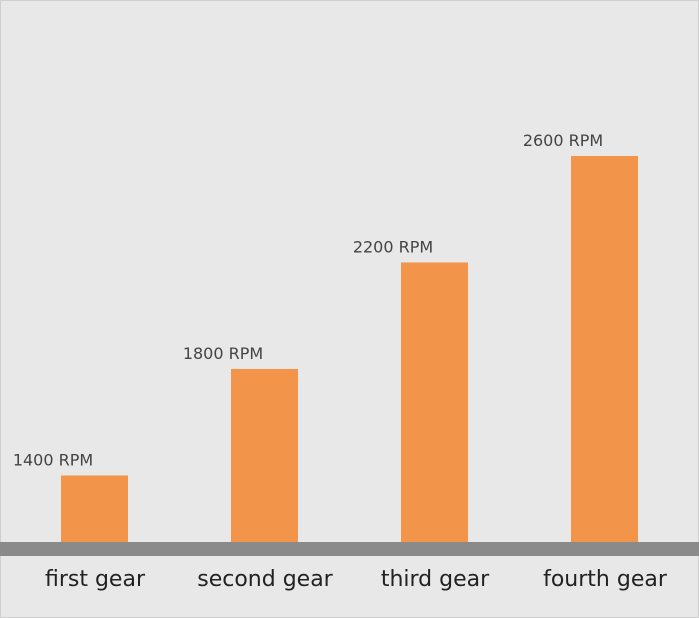 Image resolution: width=699 pixels, height=618 pixels. I want to click on value-label: 2200 RPM, so click(393, 246).